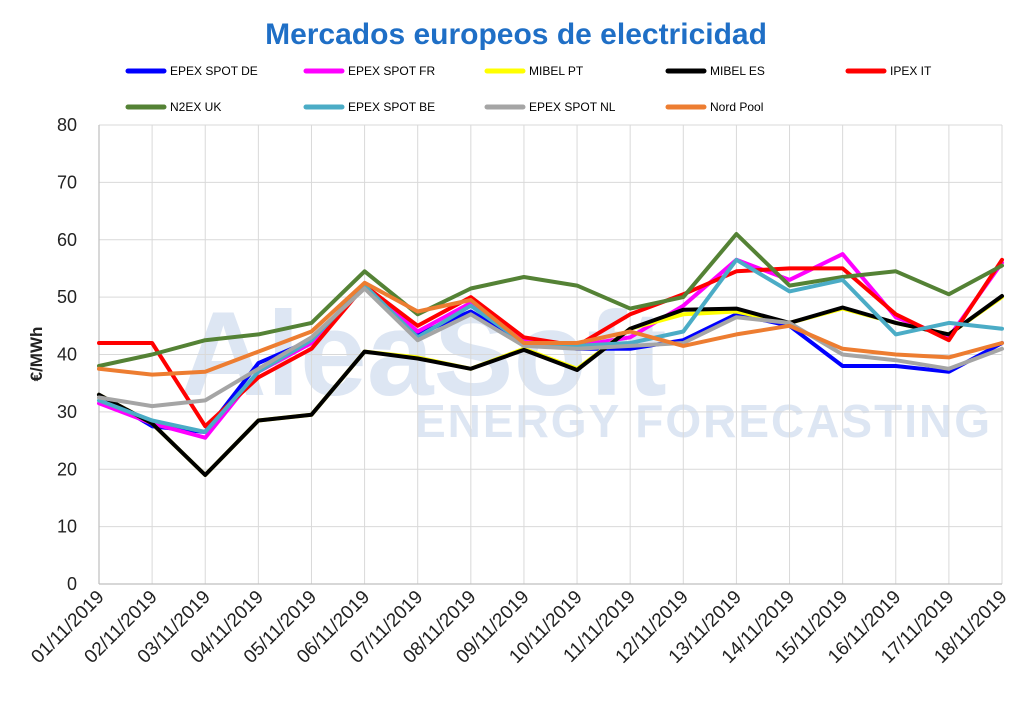  I want to click on legend-label: N2EX UK, so click(195, 107).